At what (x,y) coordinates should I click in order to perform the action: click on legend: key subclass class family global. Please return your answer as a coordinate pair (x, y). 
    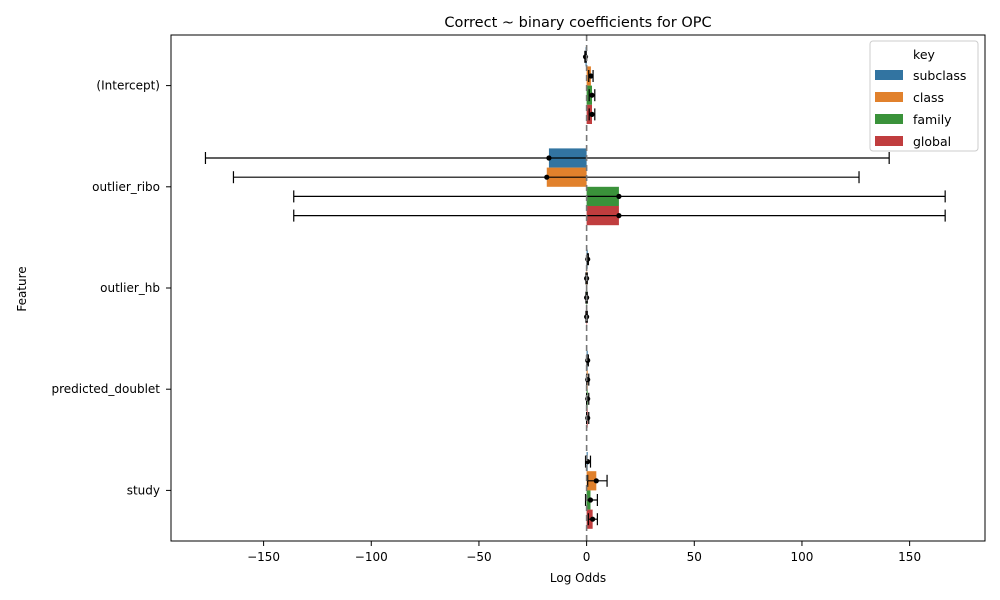
    Looking at the image, I should click on (924, 96).